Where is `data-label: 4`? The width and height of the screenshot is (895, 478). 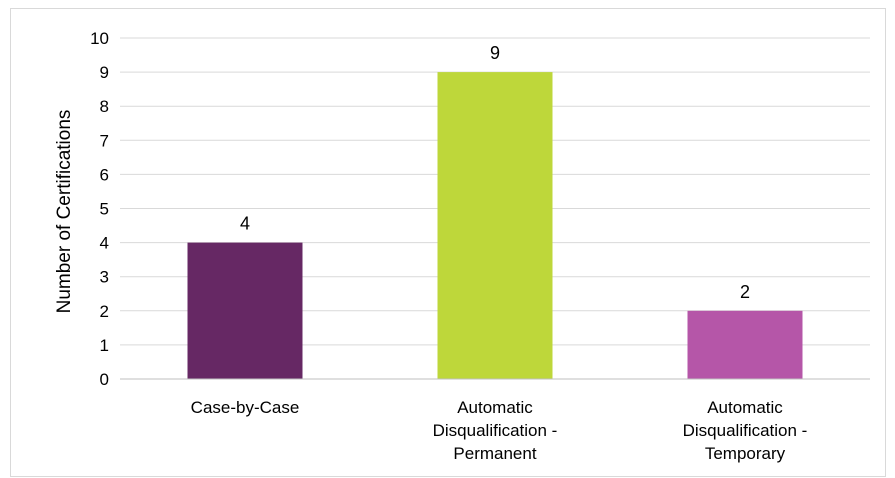 data-label: 4 is located at coordinates (245, 224).